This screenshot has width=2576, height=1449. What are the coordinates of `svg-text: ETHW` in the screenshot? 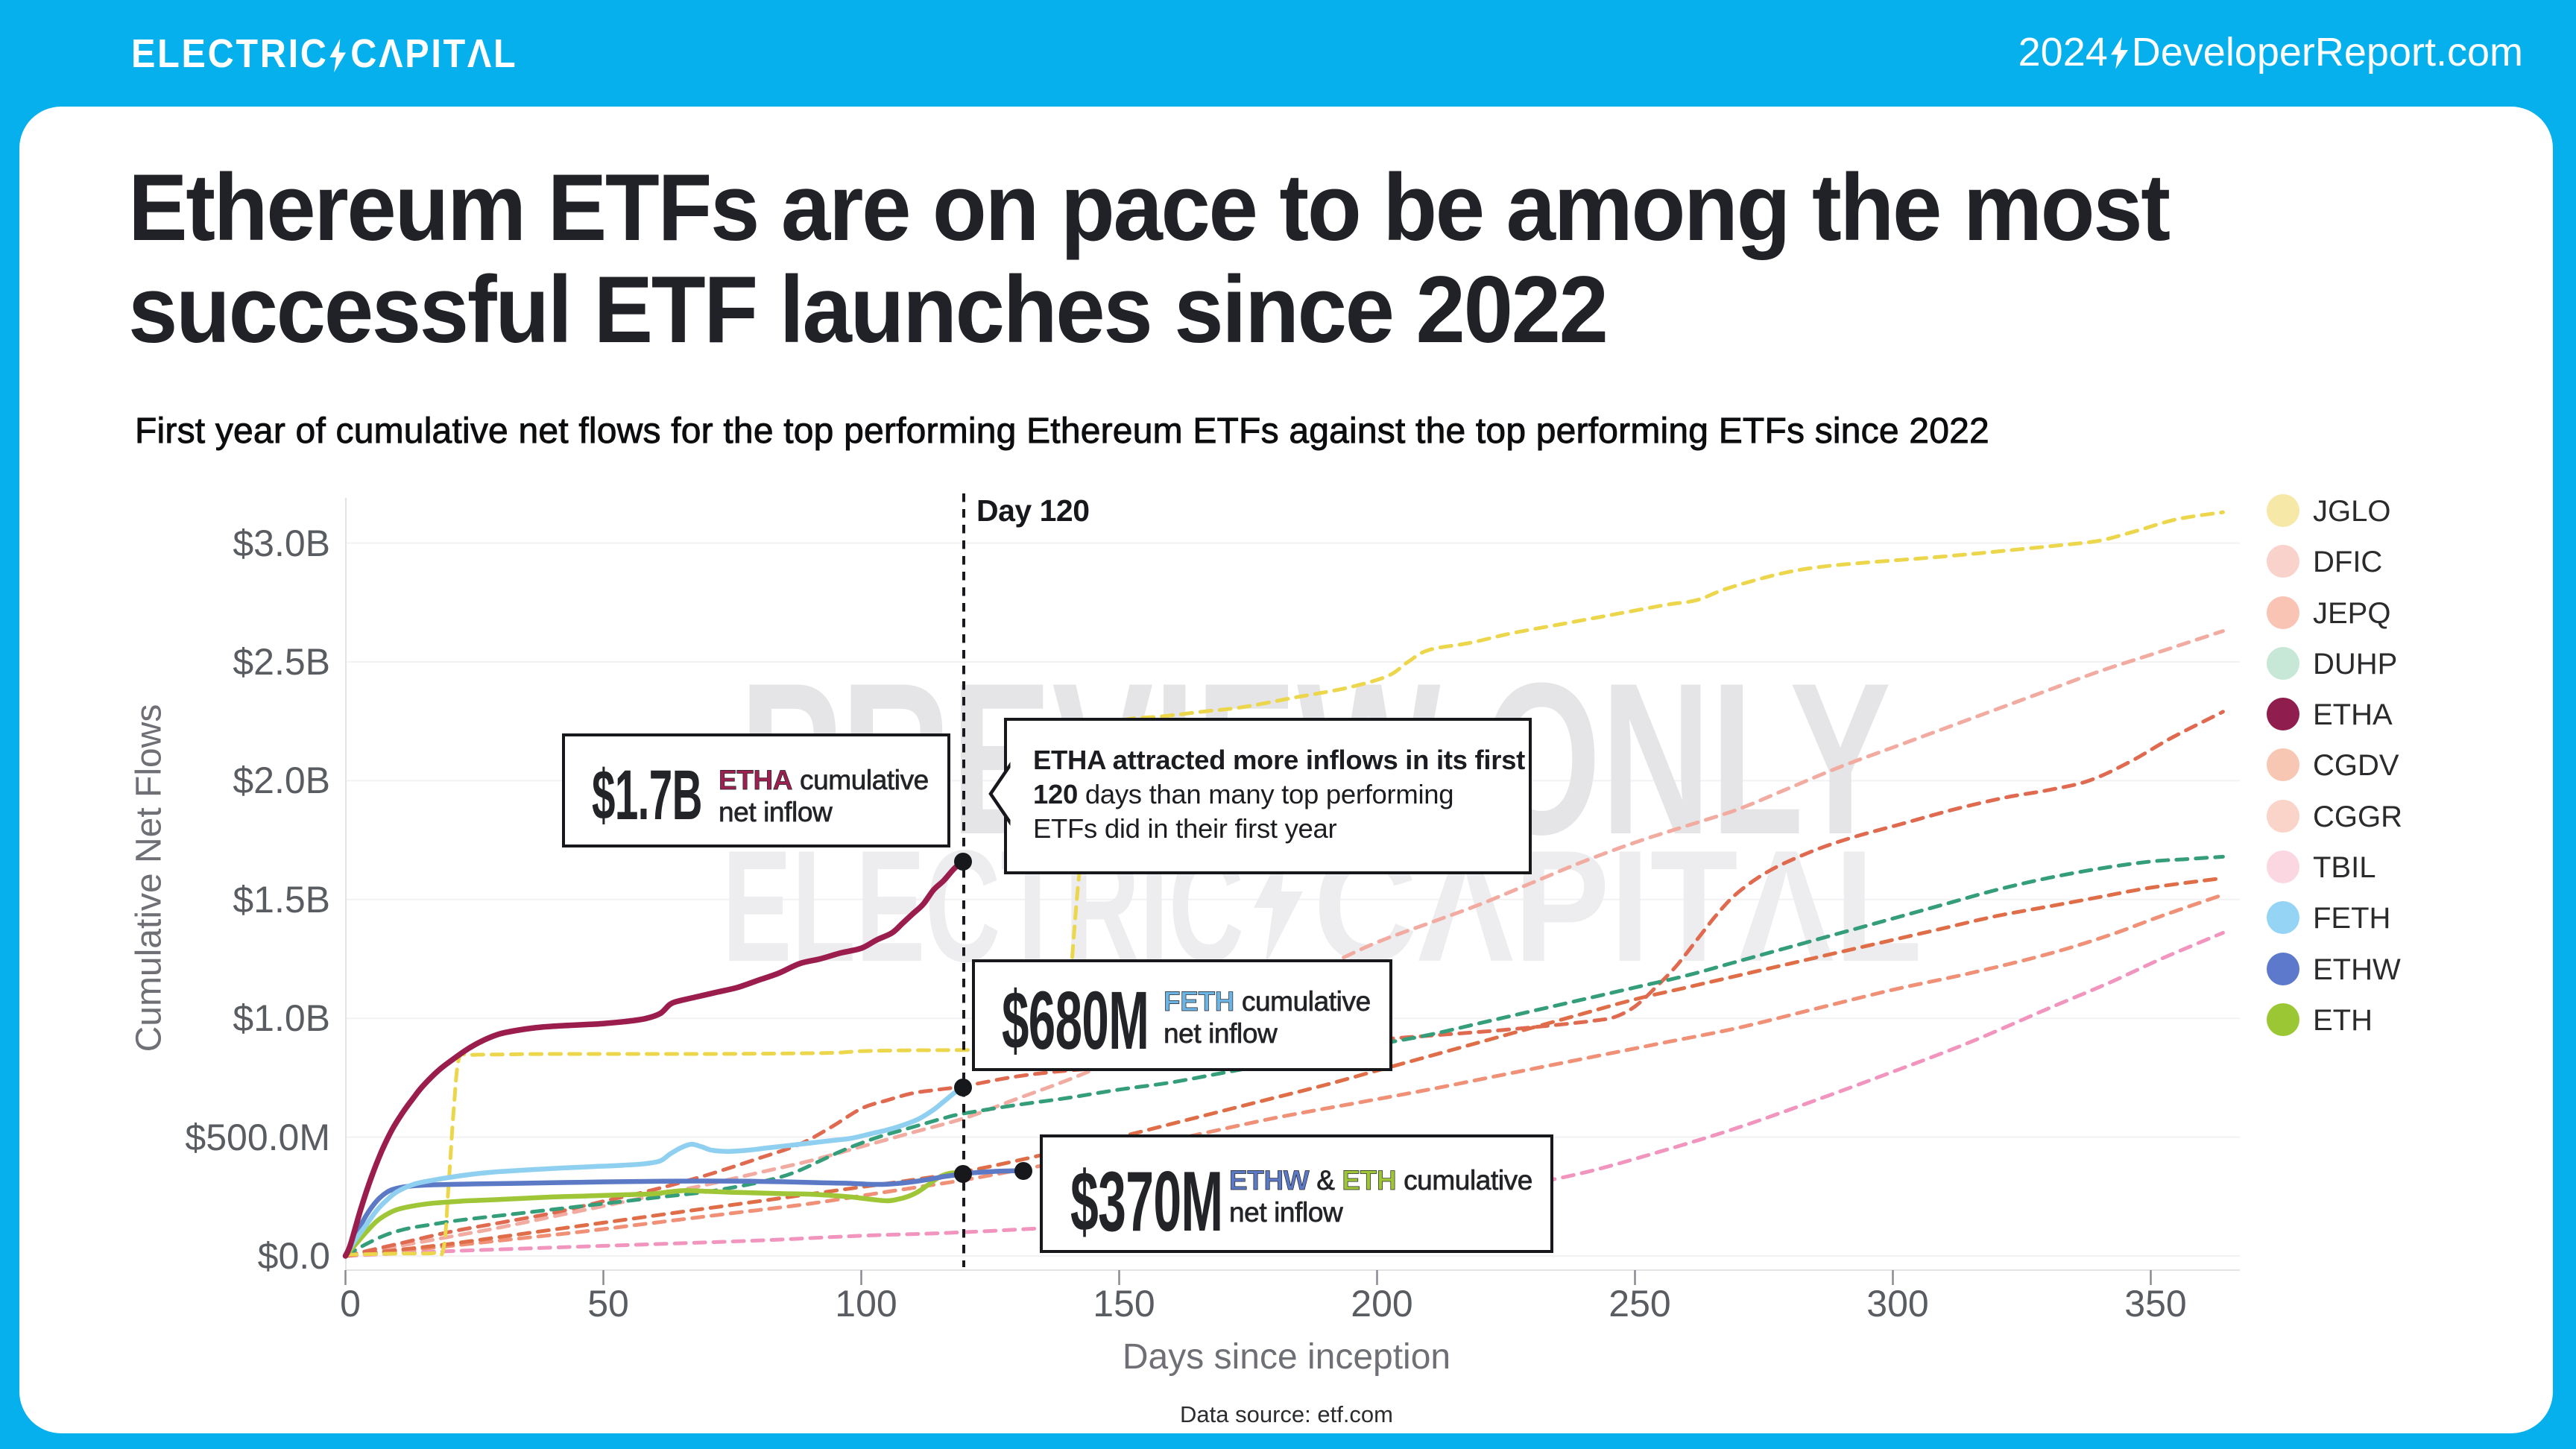 It's located at (2357, 970).